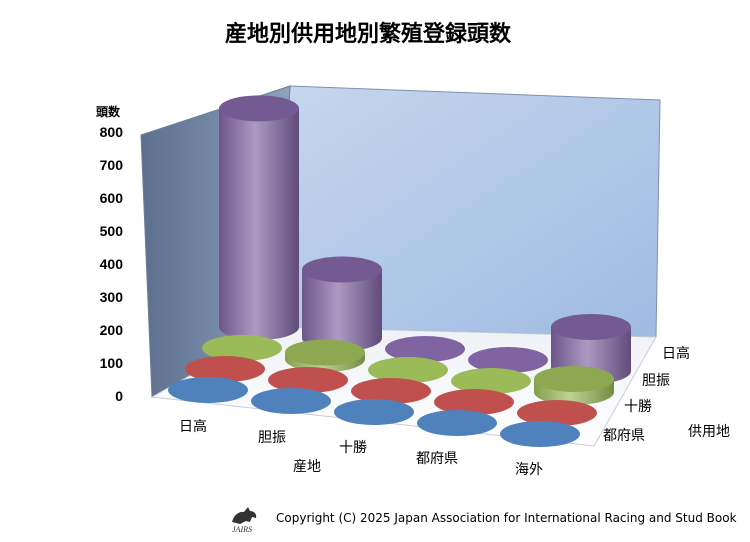 This screenshot has width=750, height=542. What do you see at coordinates (676, 353) in the screenshot?
I see `depth-tick-label: 日高` at bounding box center [676, 353].